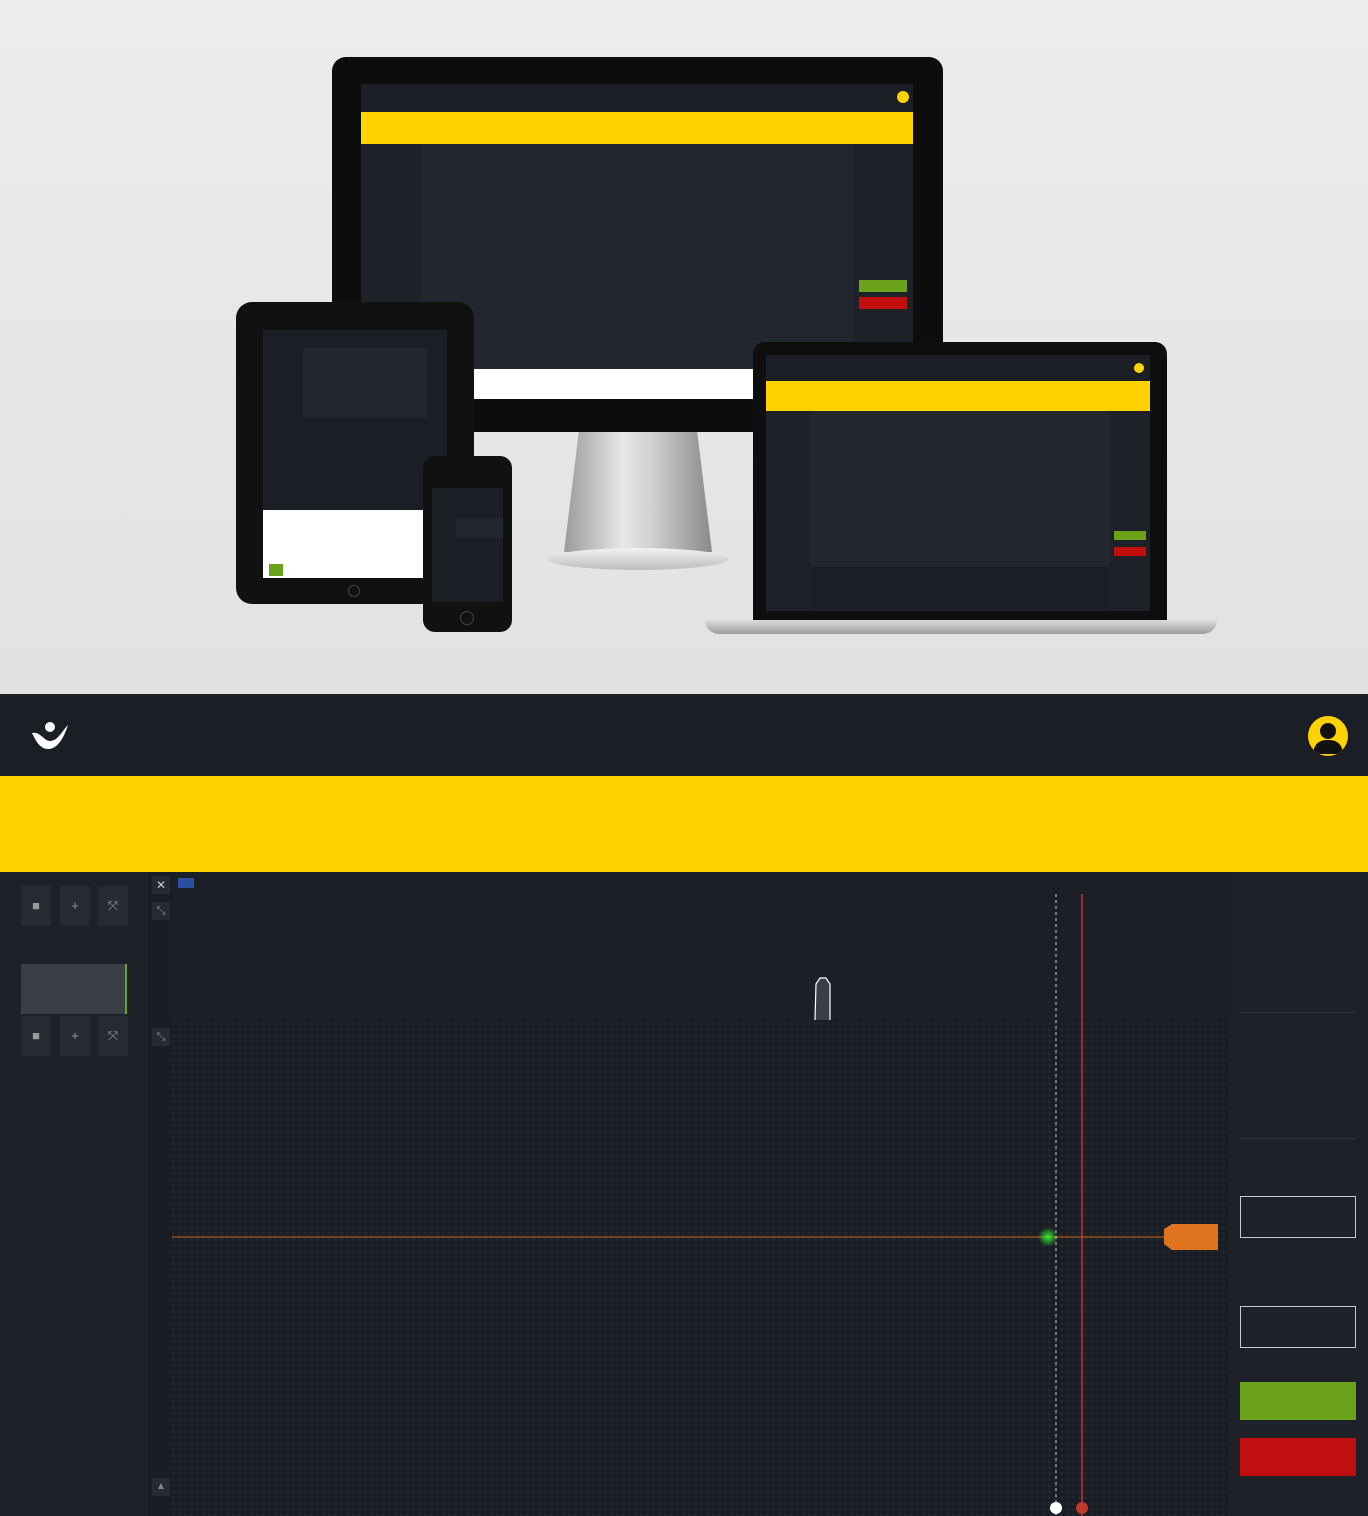  I want to click on laptop-base, so click(961, 627).